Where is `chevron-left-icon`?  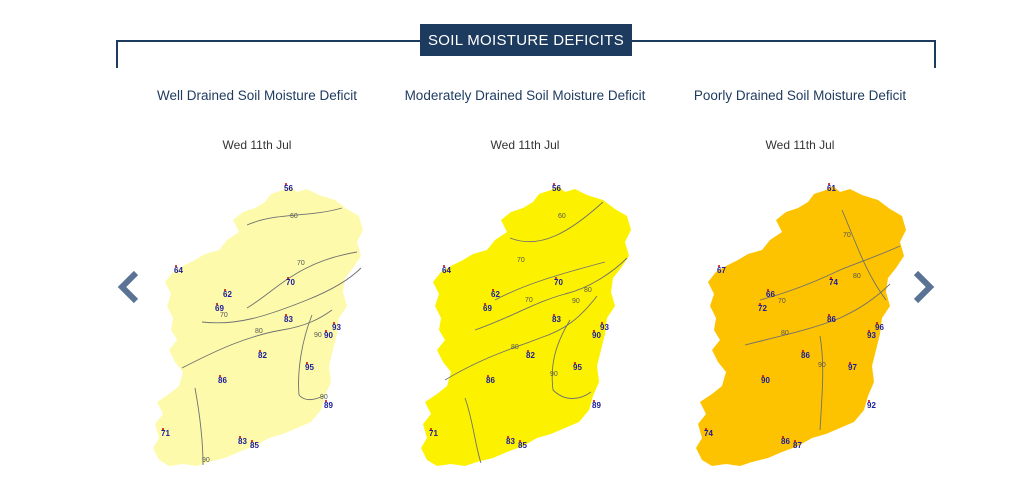
chevron-left-icon is located at coordinates (128, 287).